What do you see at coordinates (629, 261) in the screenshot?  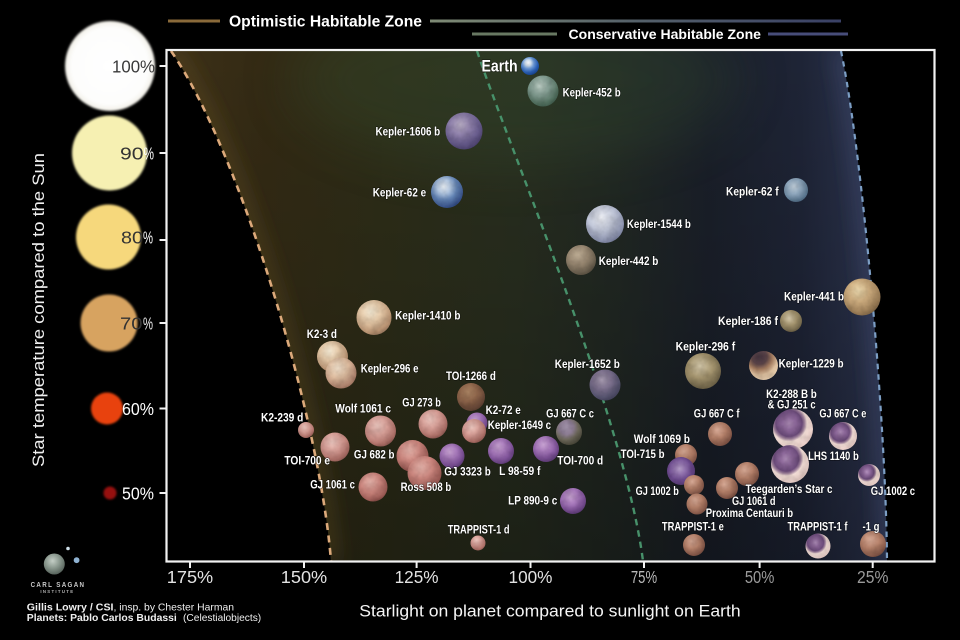 I see `svg-text: Kepler-442 b` at bounding box center [629, 261].